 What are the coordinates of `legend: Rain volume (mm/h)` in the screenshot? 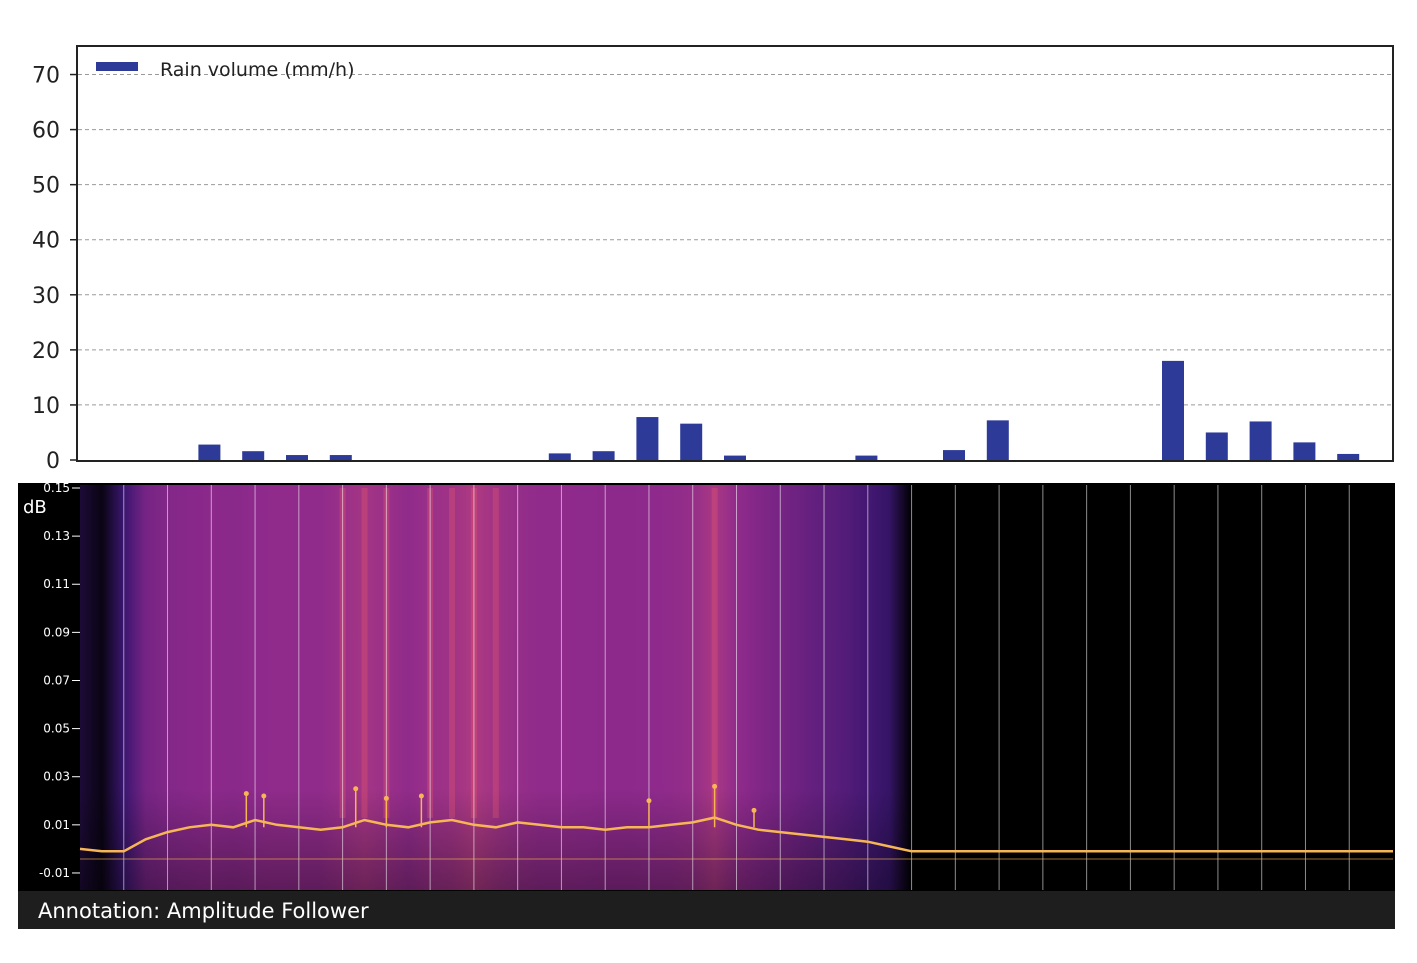 It's located at (225, 70).